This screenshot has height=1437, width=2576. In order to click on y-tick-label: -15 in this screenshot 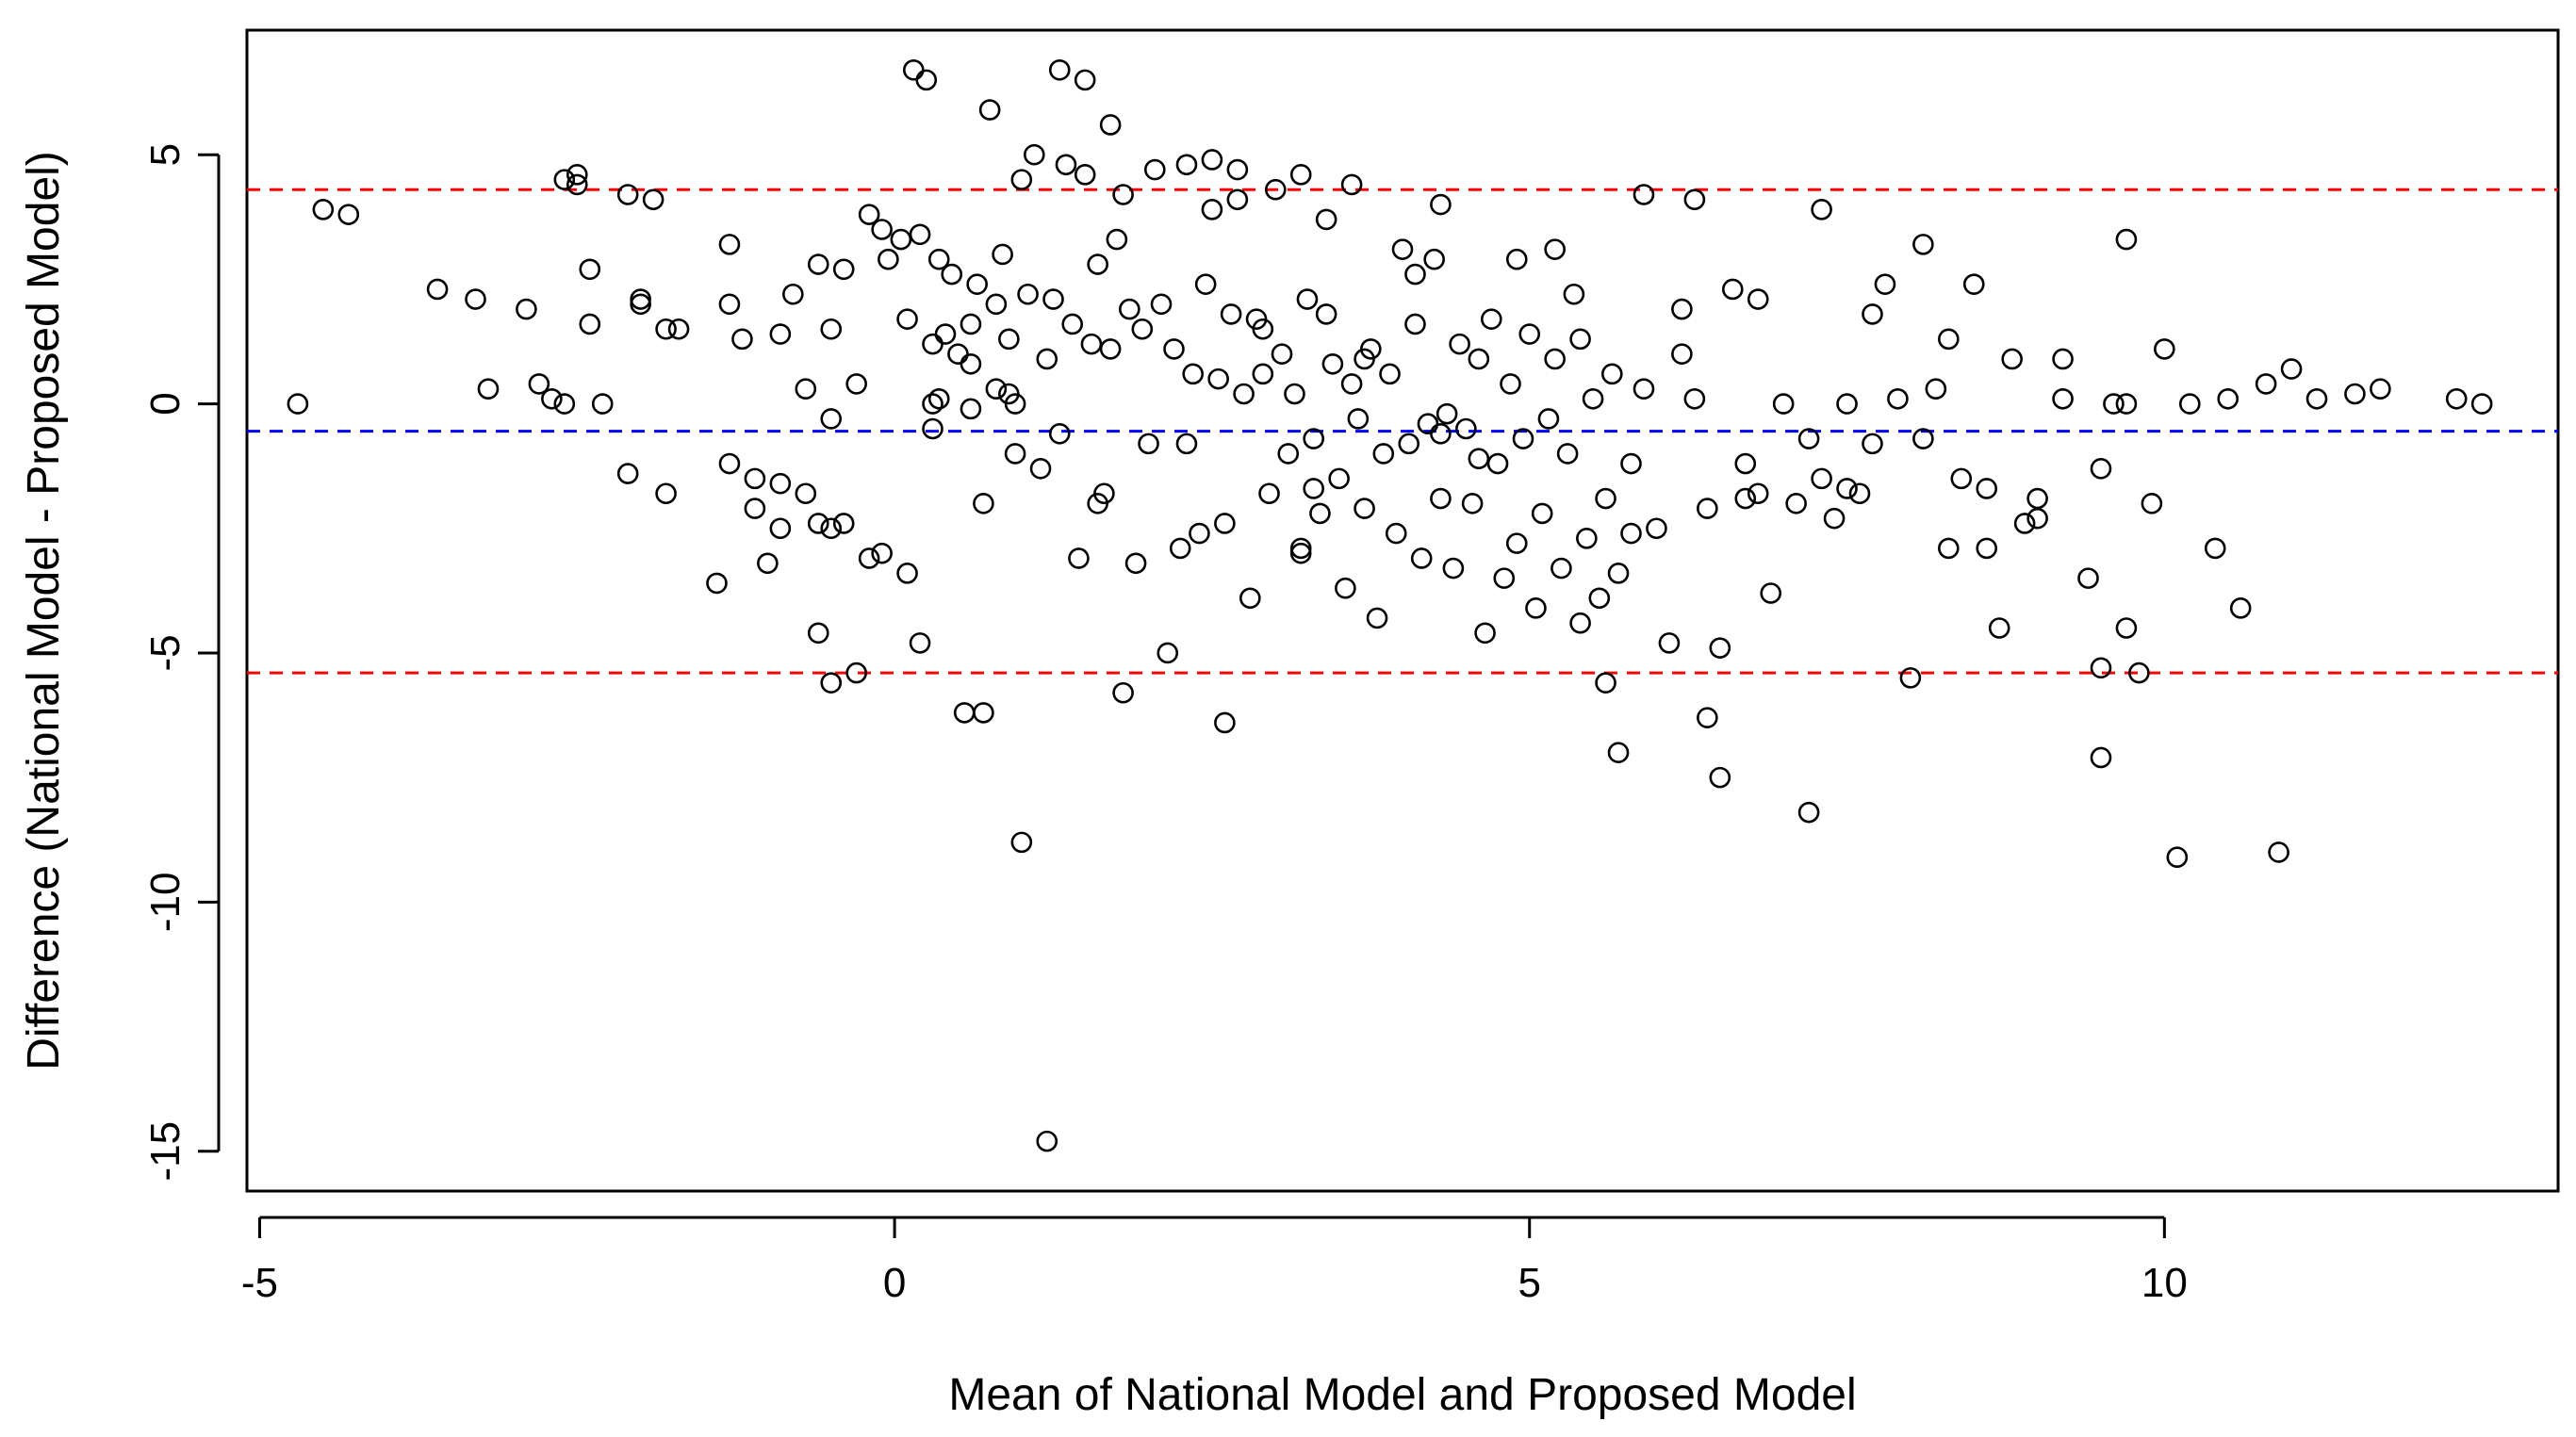, I will do `click(165, 1151)`.